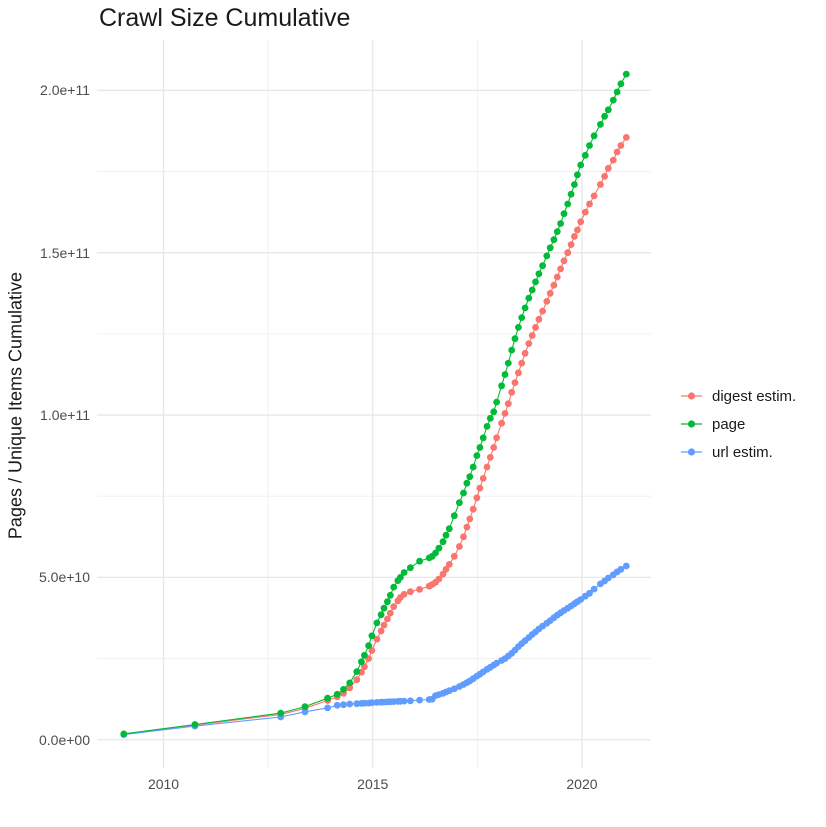  Describe the element at coordinates (65, 415) in the screenshot. I see `y-tick-label: 1.0e+11` at that location.